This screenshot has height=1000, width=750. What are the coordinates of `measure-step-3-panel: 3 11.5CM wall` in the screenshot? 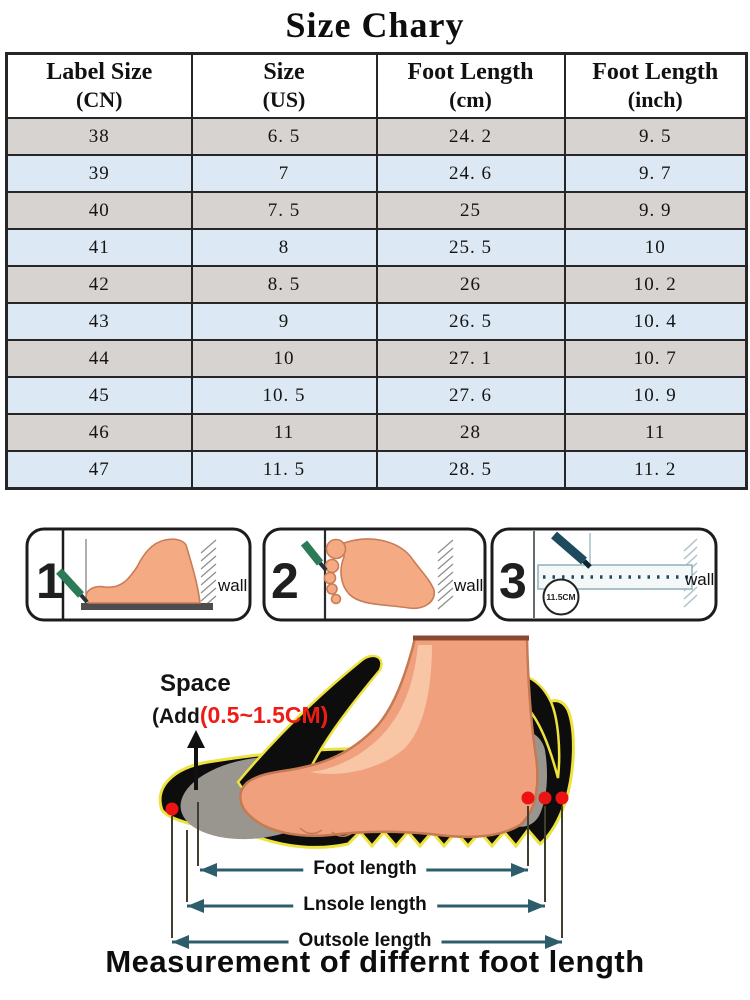 It's located at (604, 574).